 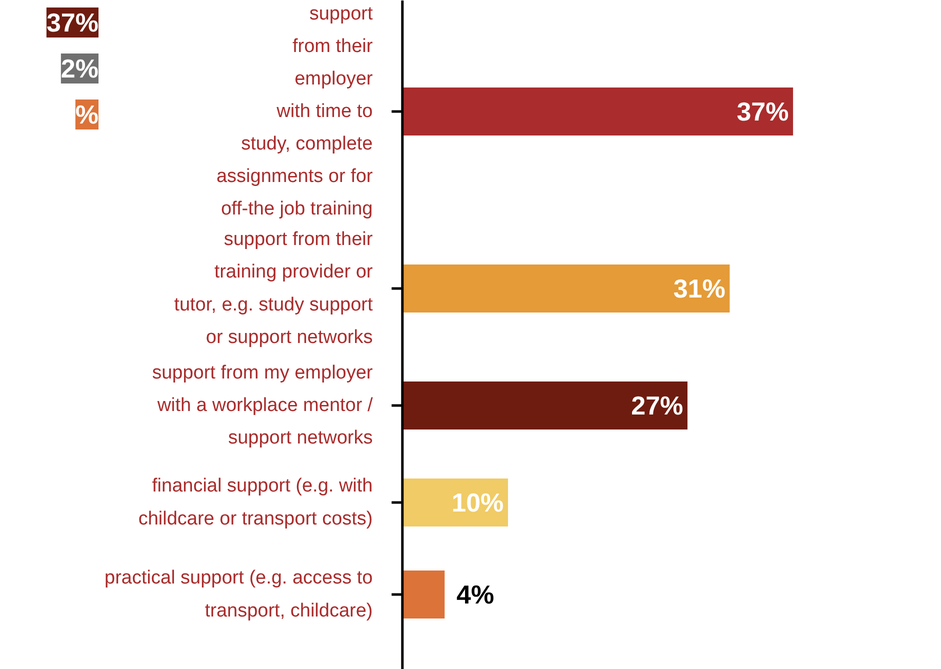 What do you see at coordinates (475, 595) in the screenshot?
I see `data-label: 4%` at bounding box center [475, 595].